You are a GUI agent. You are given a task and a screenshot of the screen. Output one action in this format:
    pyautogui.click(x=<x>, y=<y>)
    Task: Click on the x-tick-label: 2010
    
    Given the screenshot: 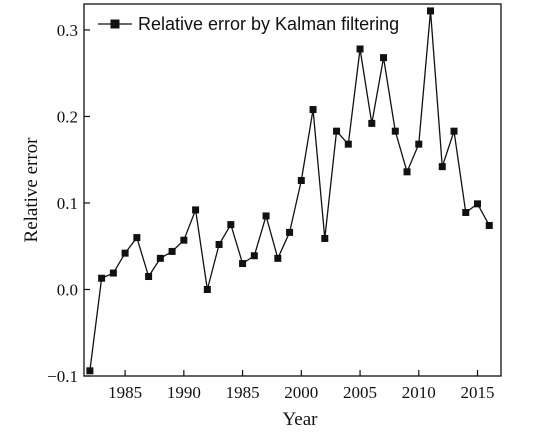 What is the action you would take?
    pyautogui.click(x=419, y=392)
    